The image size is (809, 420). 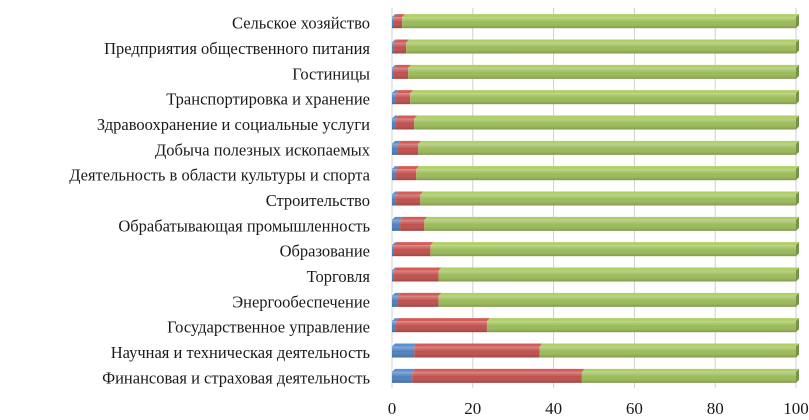 I want to click on category-label: Предприятия общественного питания, so click(x=237, y=48).